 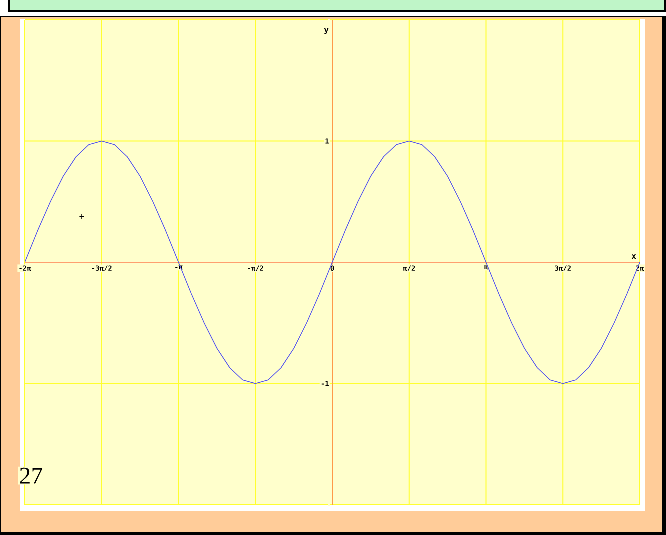 I want to click on x-axis-title: x, so click(x=634, y=256).